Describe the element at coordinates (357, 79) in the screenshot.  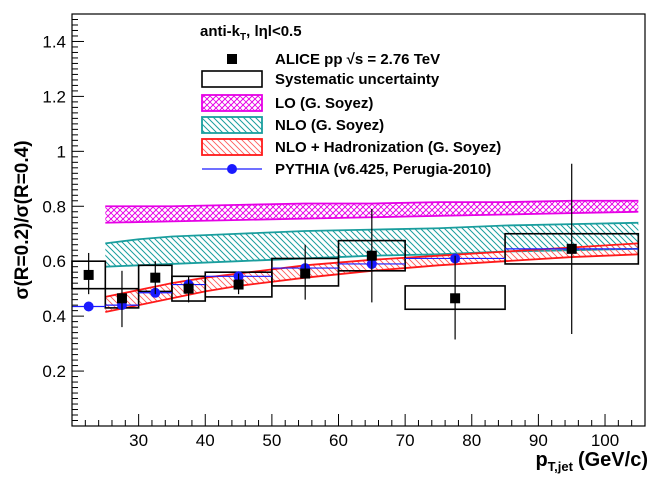
I see `legend-label-syst: Systematic uncertainty` at that location.